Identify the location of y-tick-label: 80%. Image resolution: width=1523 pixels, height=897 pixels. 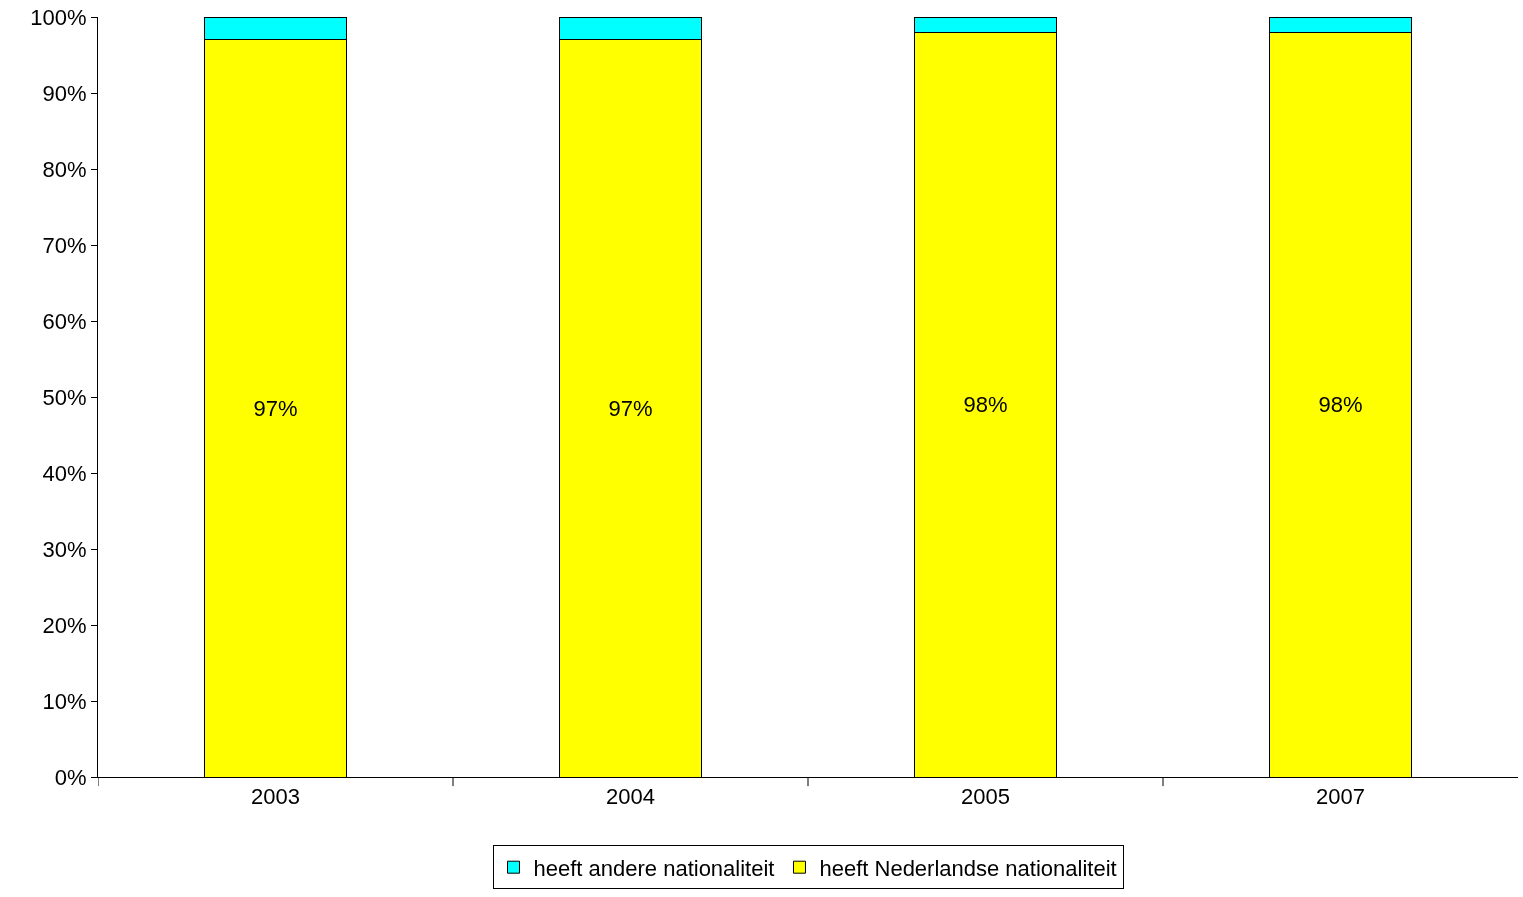
(64, 169).